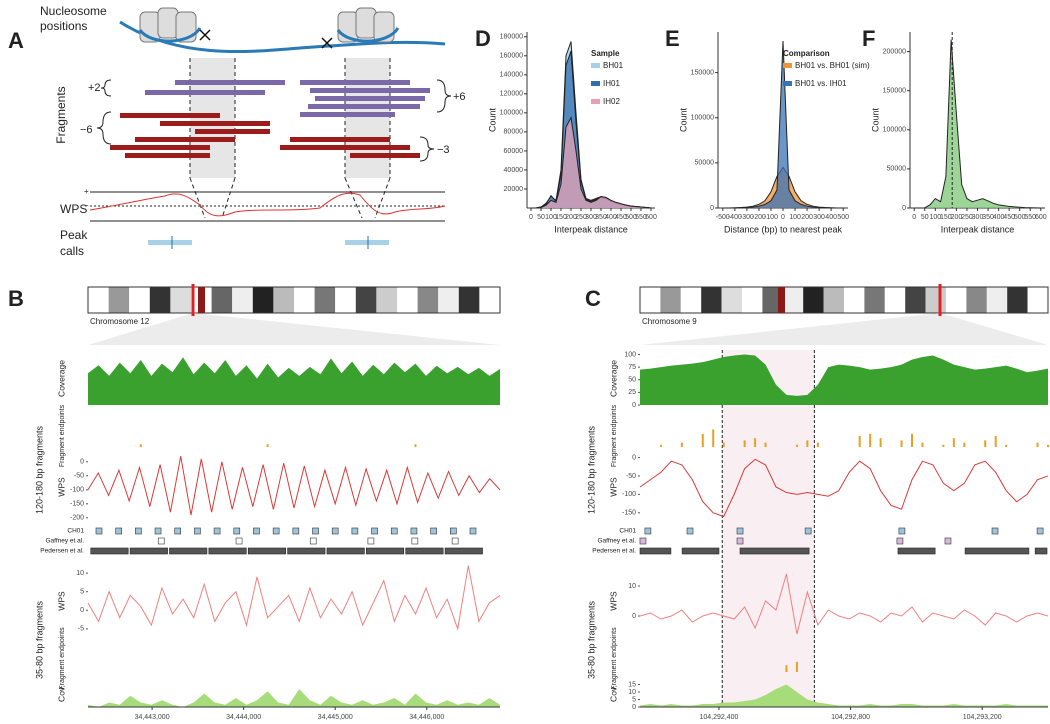 The height and width of the screenshot is (724, 1050). I want to click on x-tick-label: 250, so click(967, 217).